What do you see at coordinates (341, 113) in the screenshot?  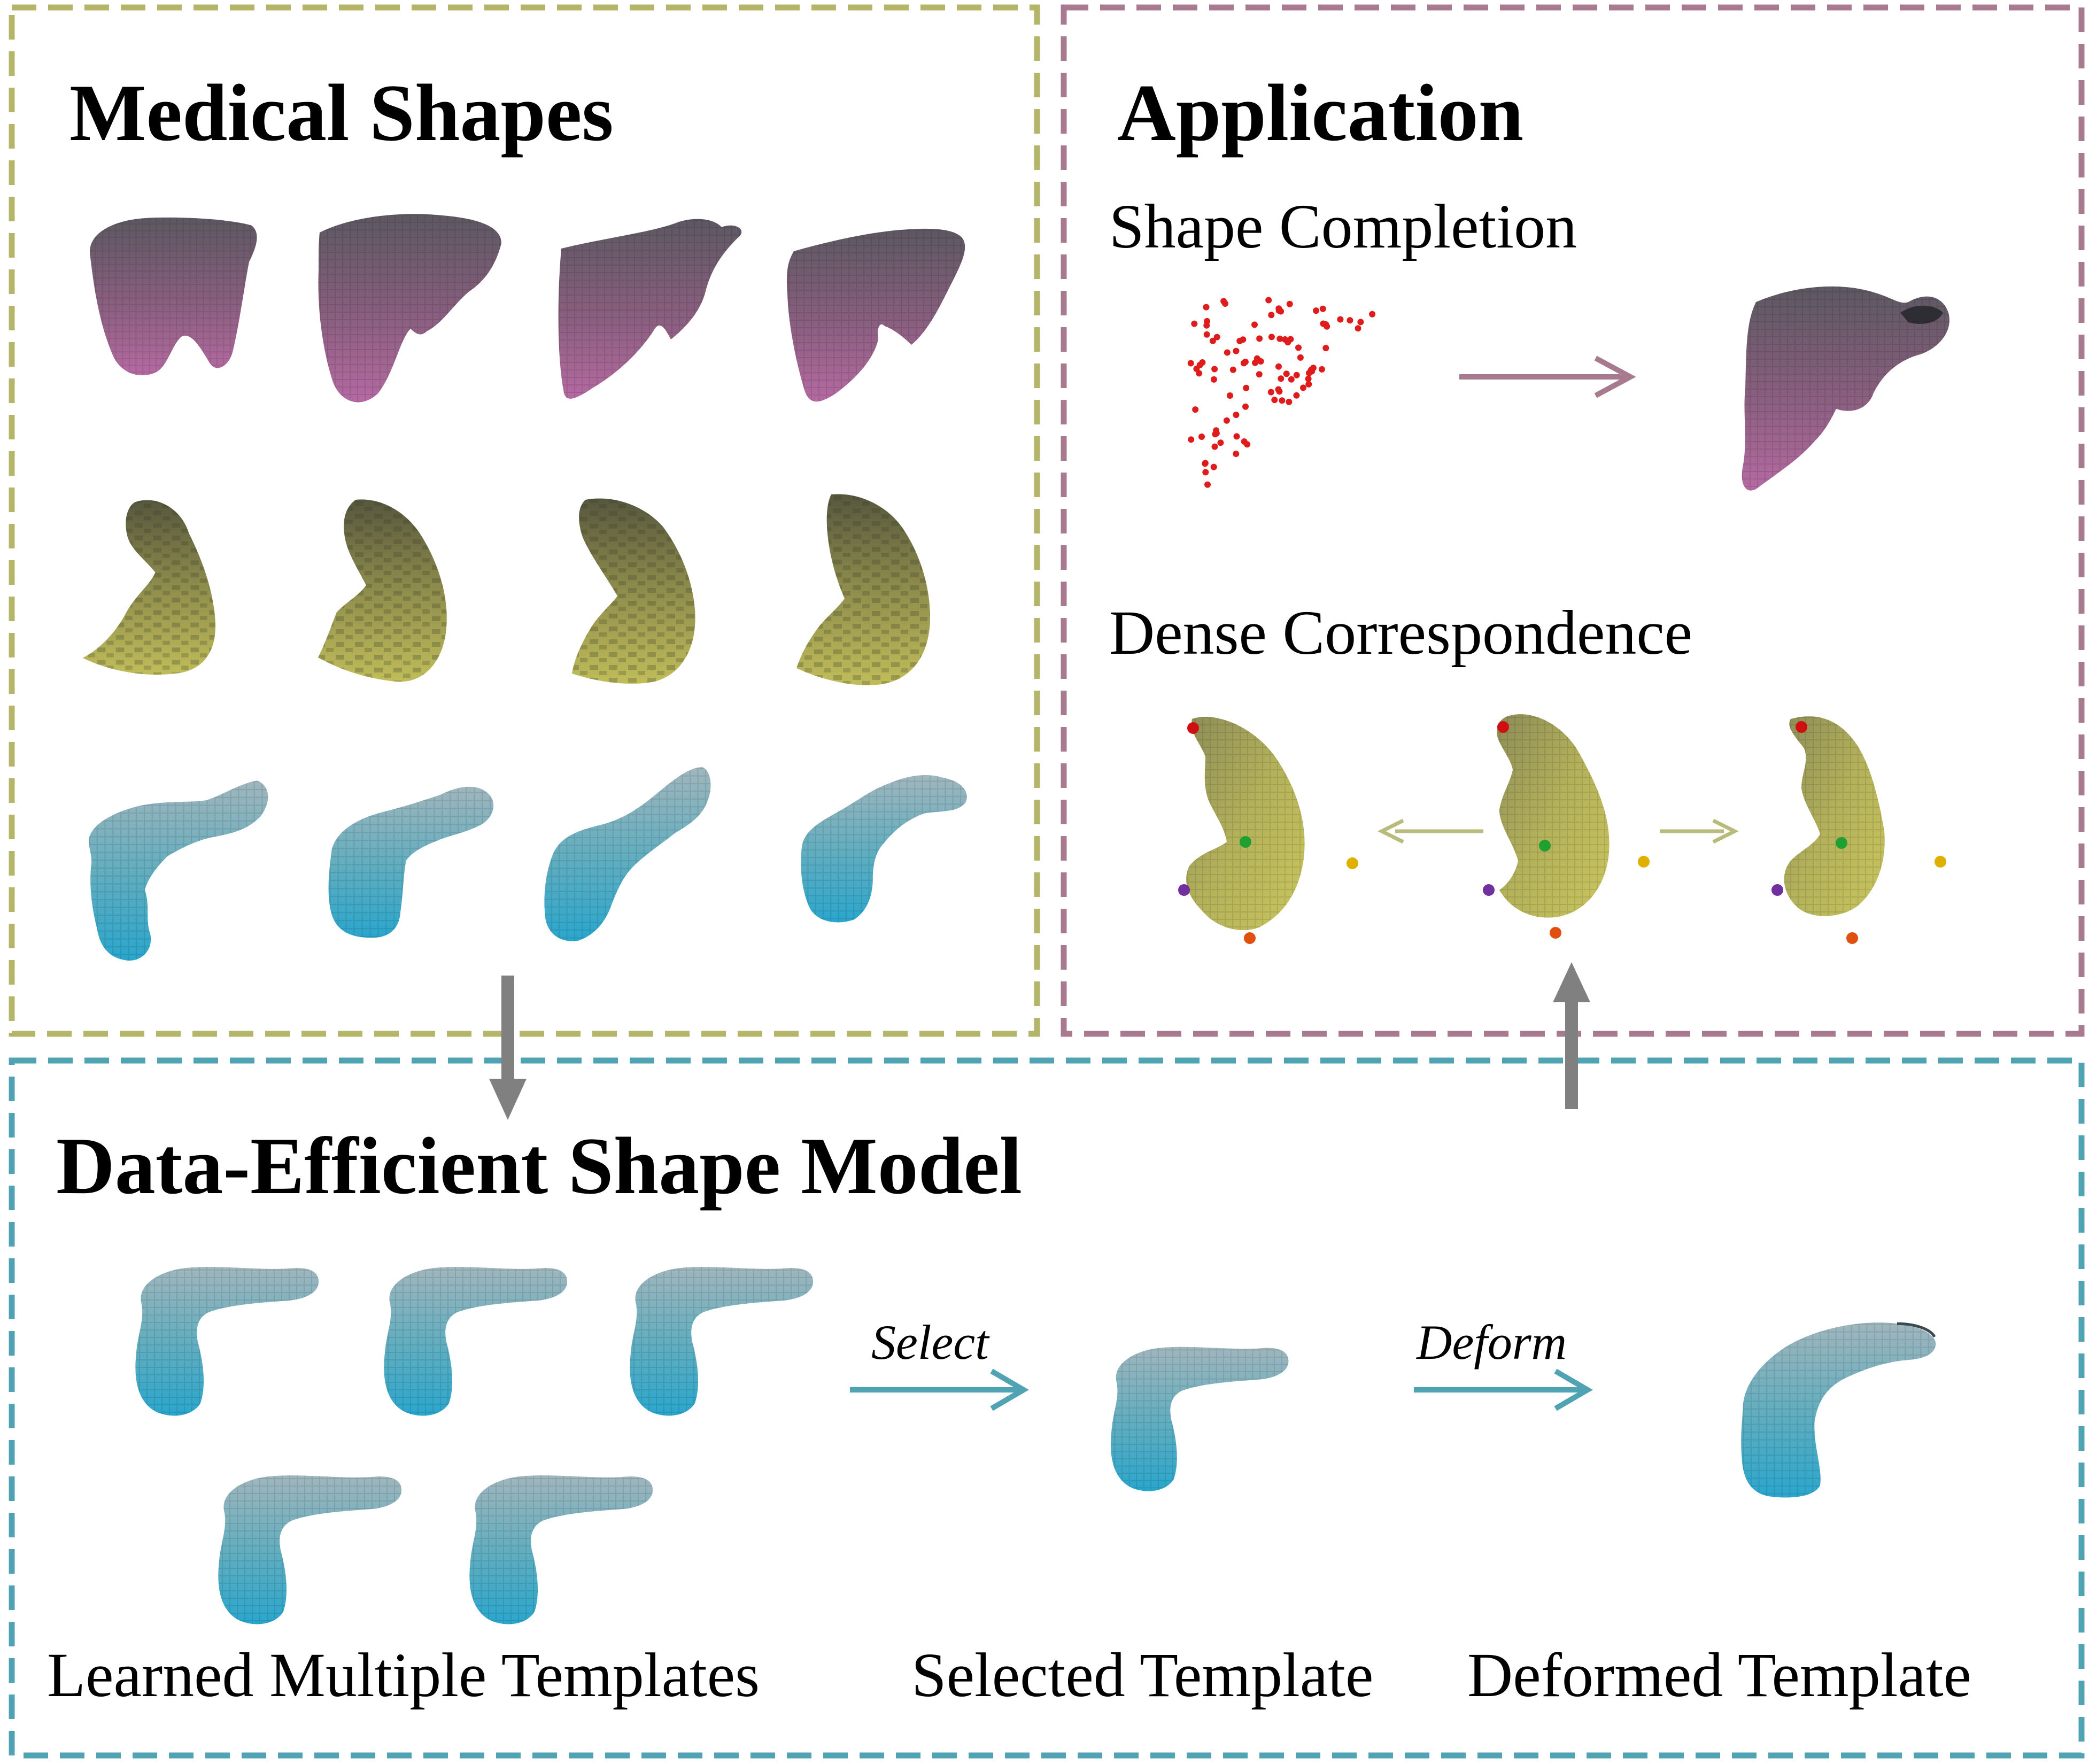 I see `medical-shapes-title: Medical Shapes` at bounding box center [341, 113].